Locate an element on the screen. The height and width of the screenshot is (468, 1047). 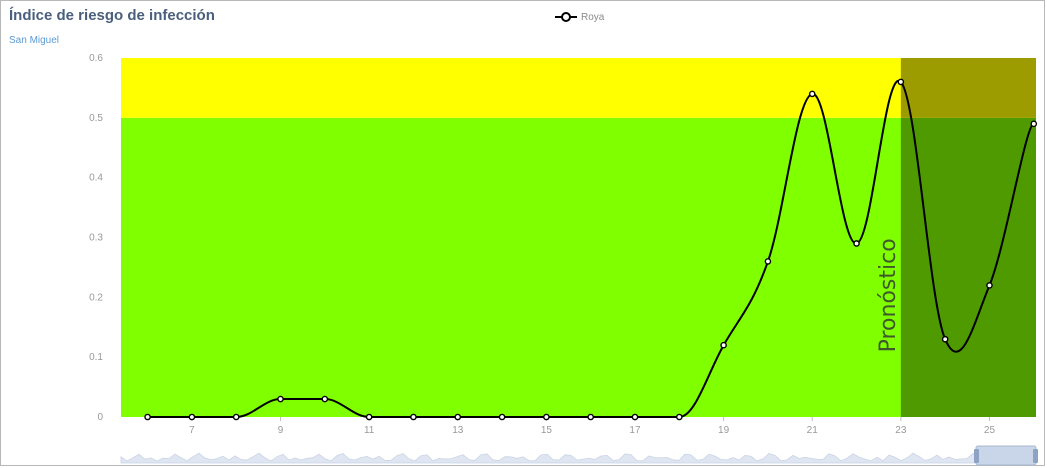
legend-label: Roya is located at coordinates (593, 17).